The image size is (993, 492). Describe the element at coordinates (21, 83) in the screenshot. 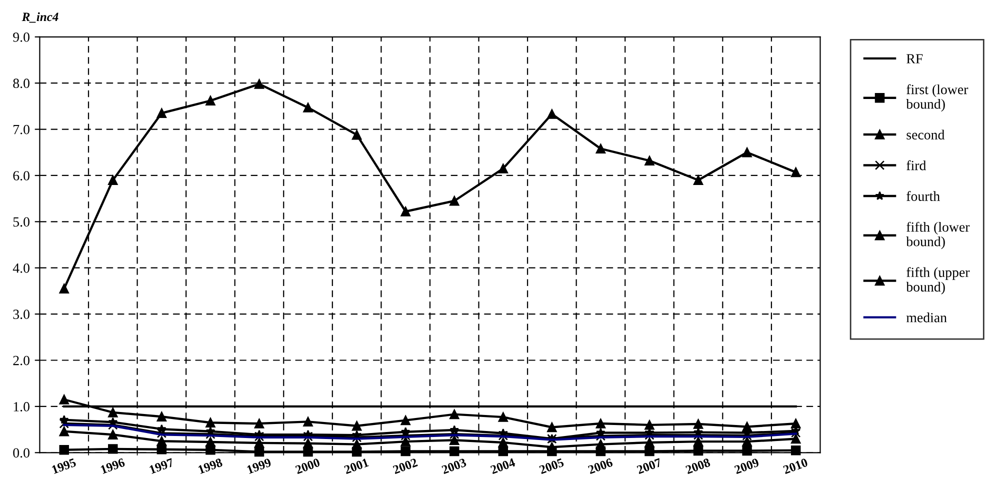

I see `y-tick-label: 8.0` at that location.